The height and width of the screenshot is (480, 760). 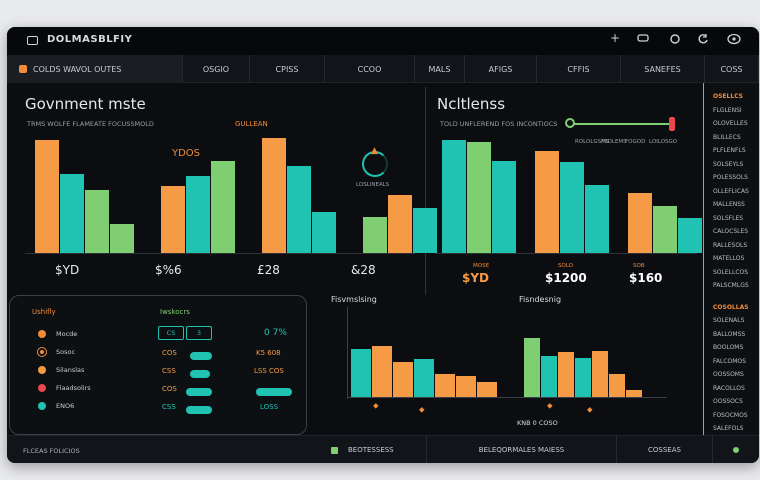 I want to click on sidebar-item: MALLENSS, so click(x=729, y=204).